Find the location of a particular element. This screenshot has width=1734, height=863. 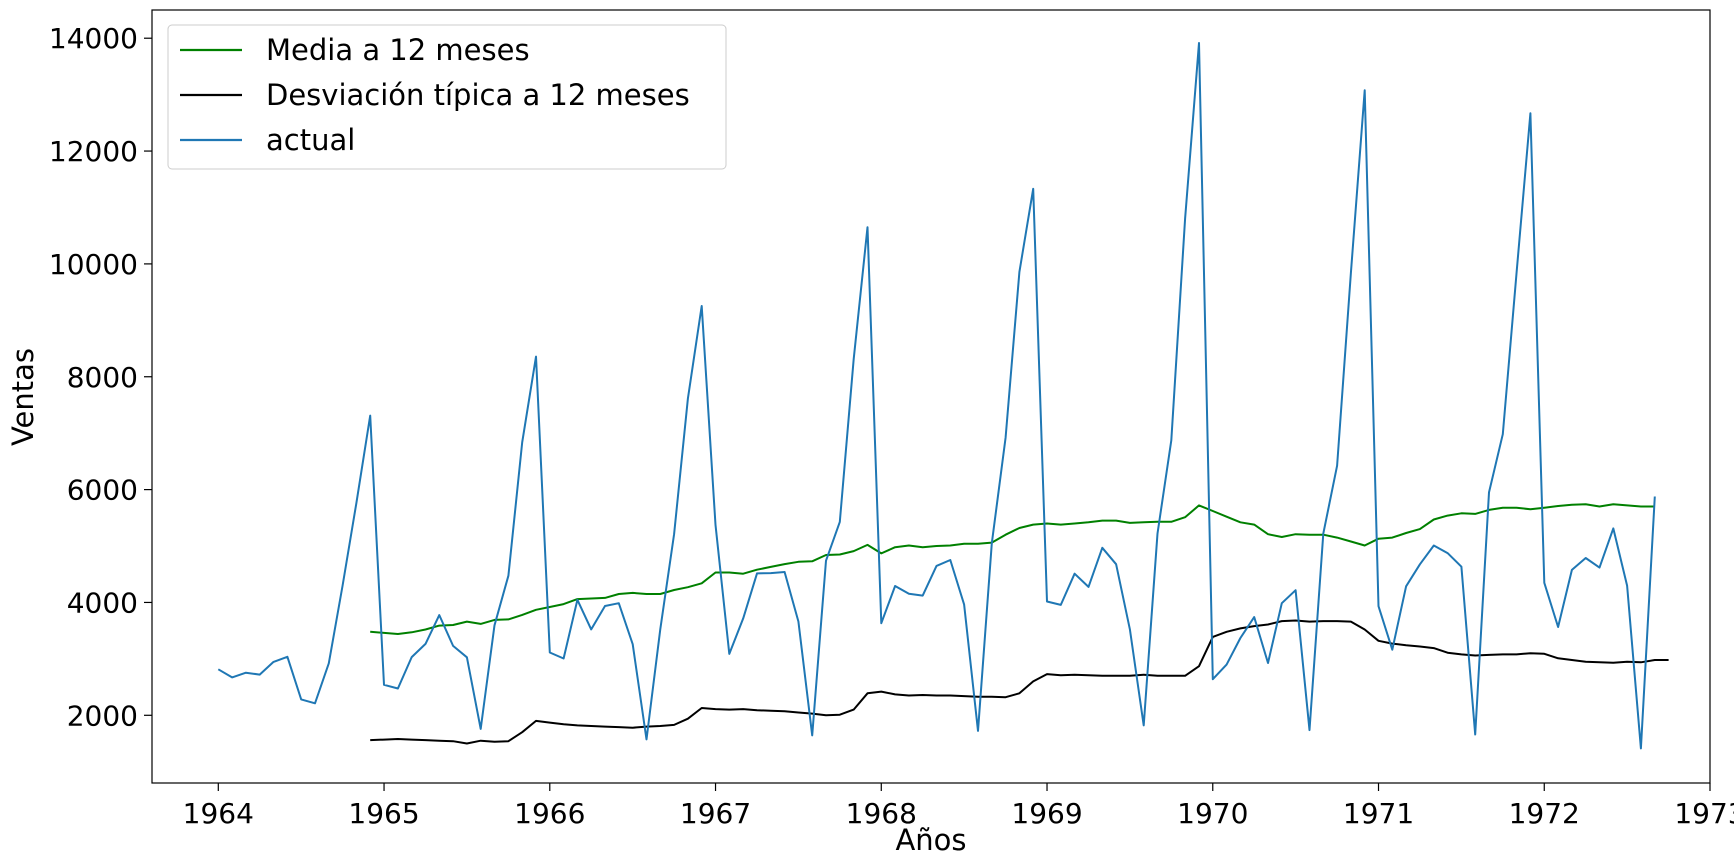

x-axis-label: Años is located at coordinates (930, 840).